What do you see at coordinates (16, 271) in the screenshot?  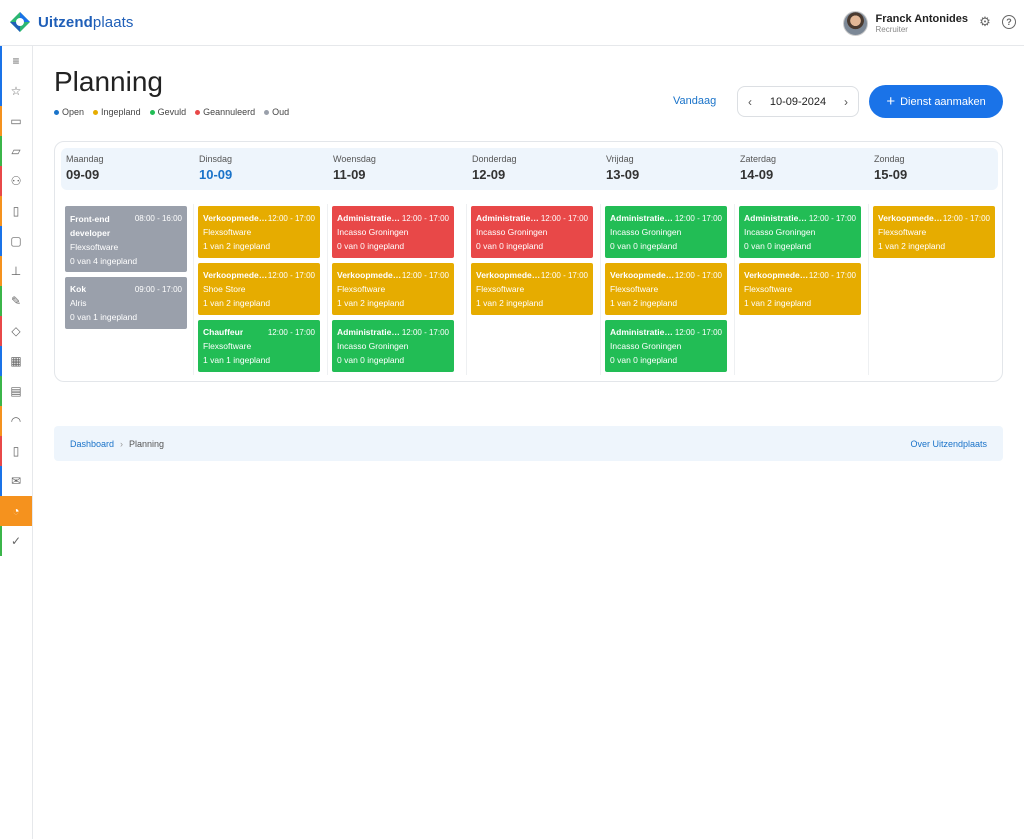 I see `sidebar-item-stamp: ⊥` at bounding box center [16, 271].